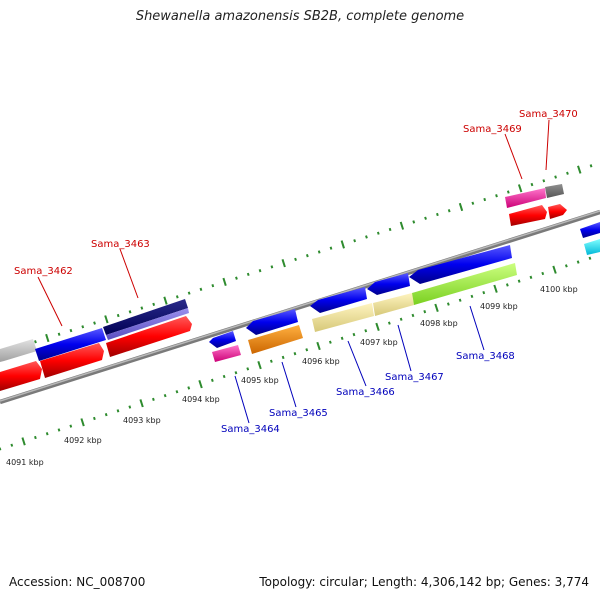 The width and height of the screenshot is (600, 600). I want to click on gene-label: Sama_3463, so click(120, 244).